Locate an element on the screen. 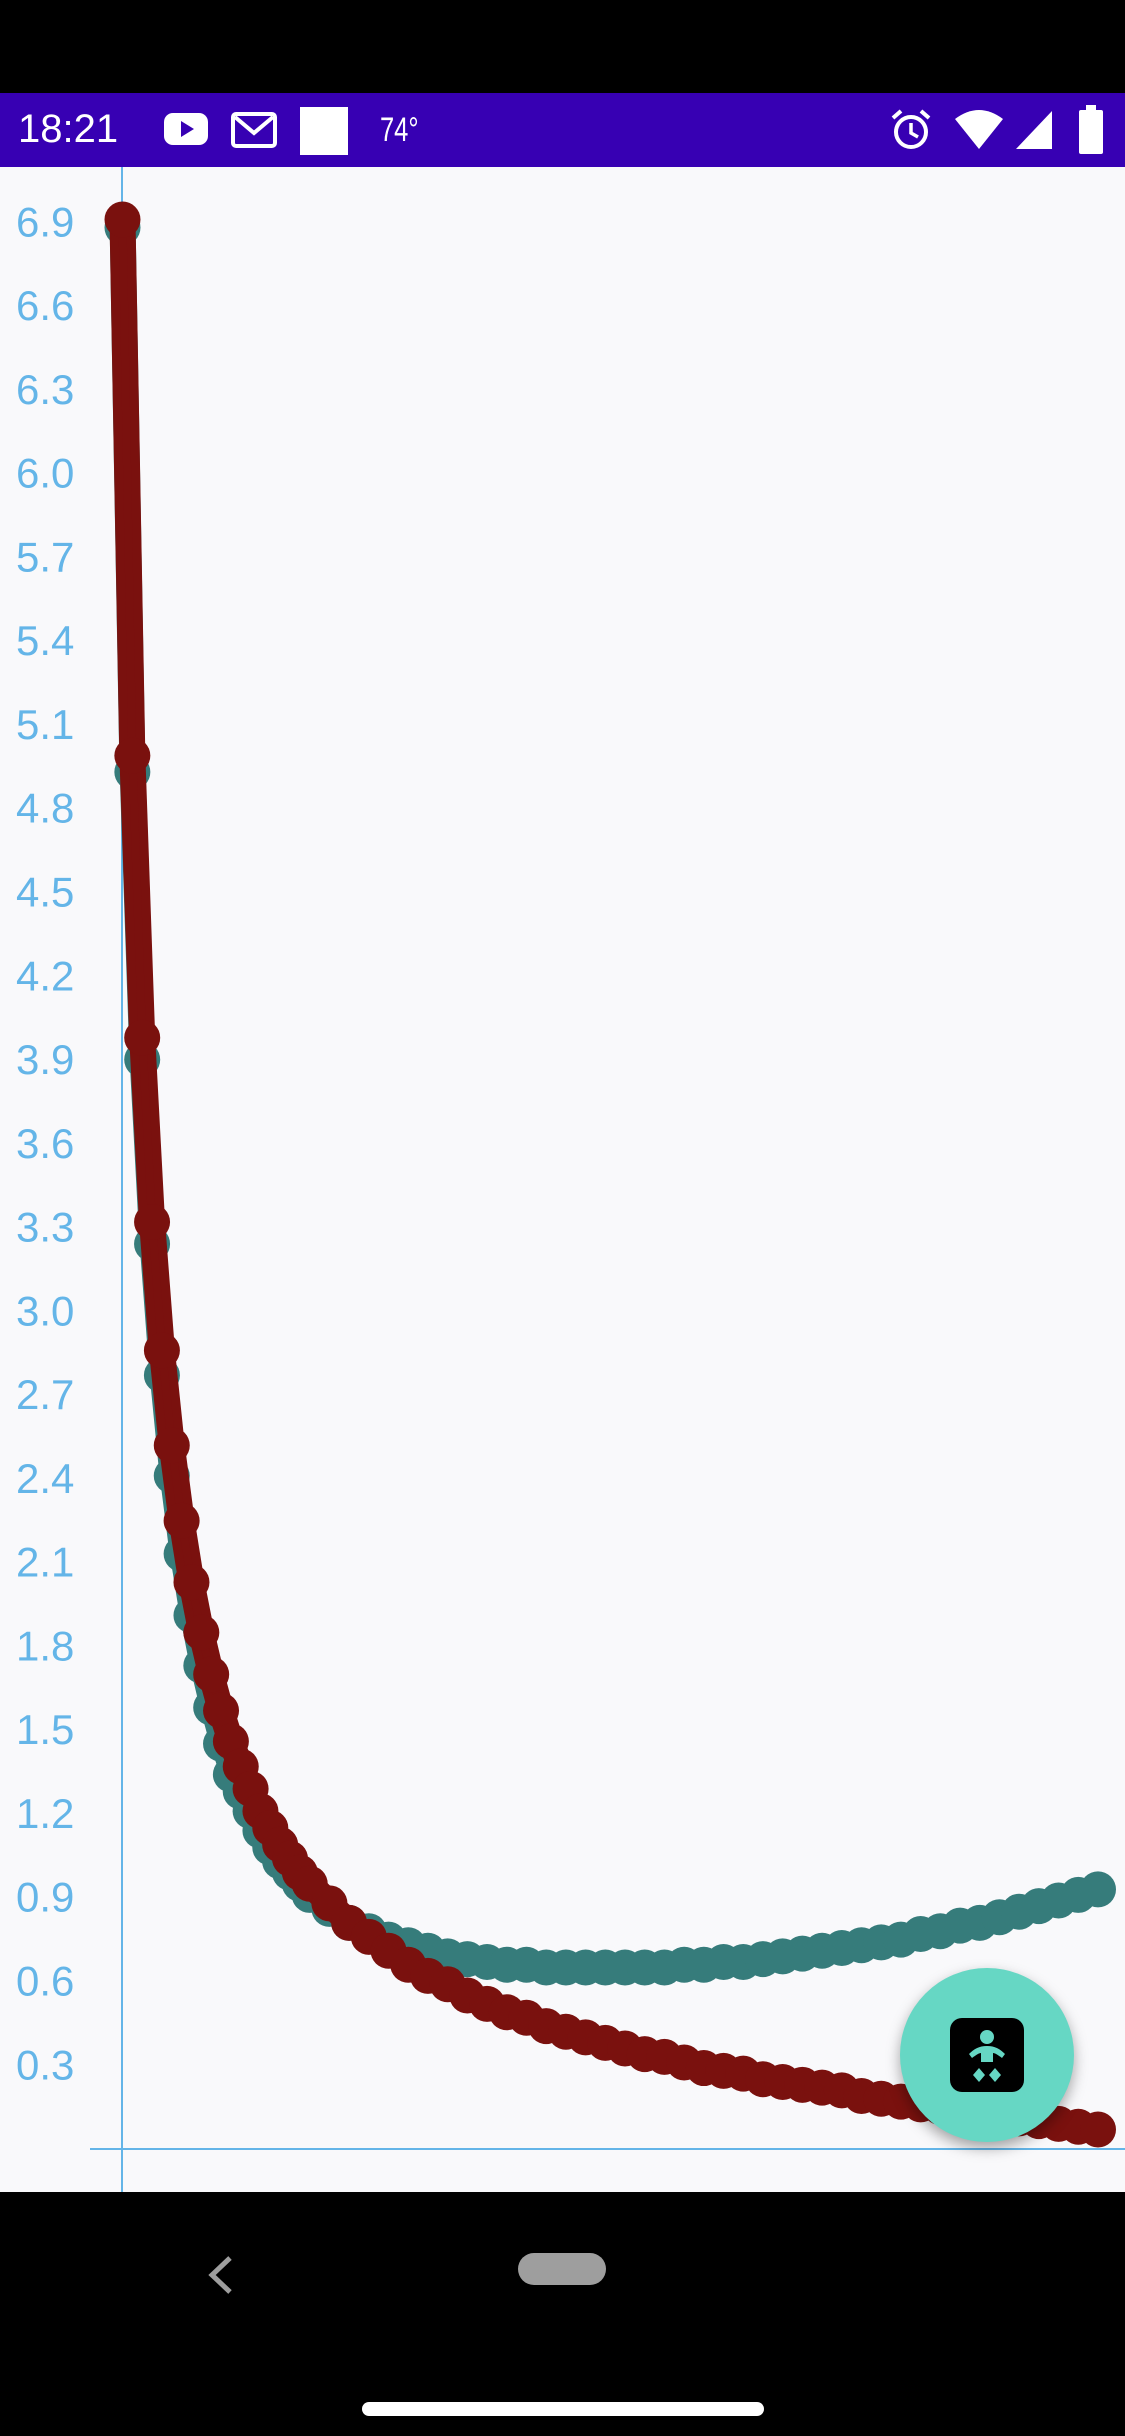 The width and height of the screenshot is (1125, 2436). wifi-icon is located at coordinates (979, 129).